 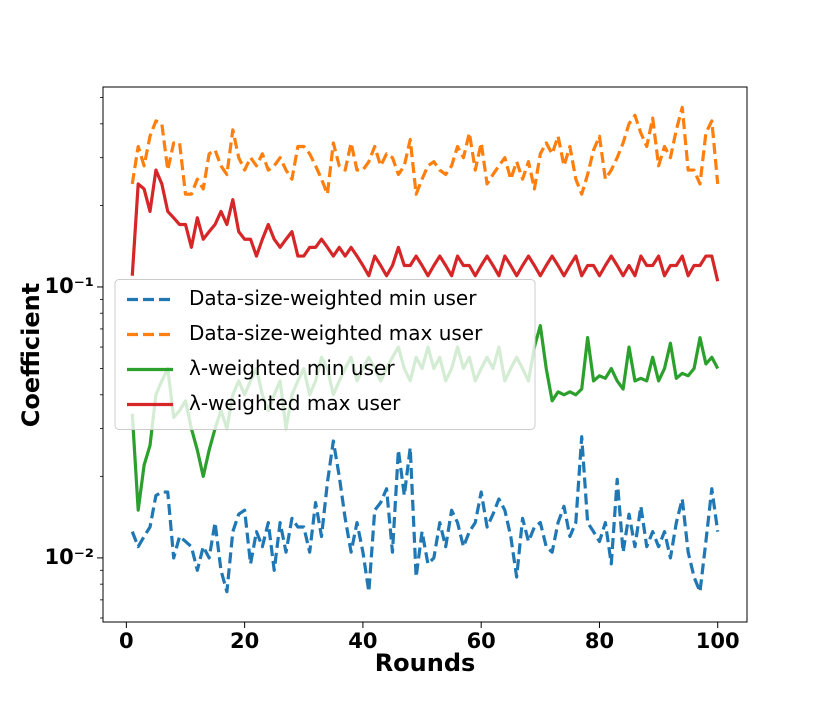 I want to click on x-tick-label: 100, so click(x=718, y=641).